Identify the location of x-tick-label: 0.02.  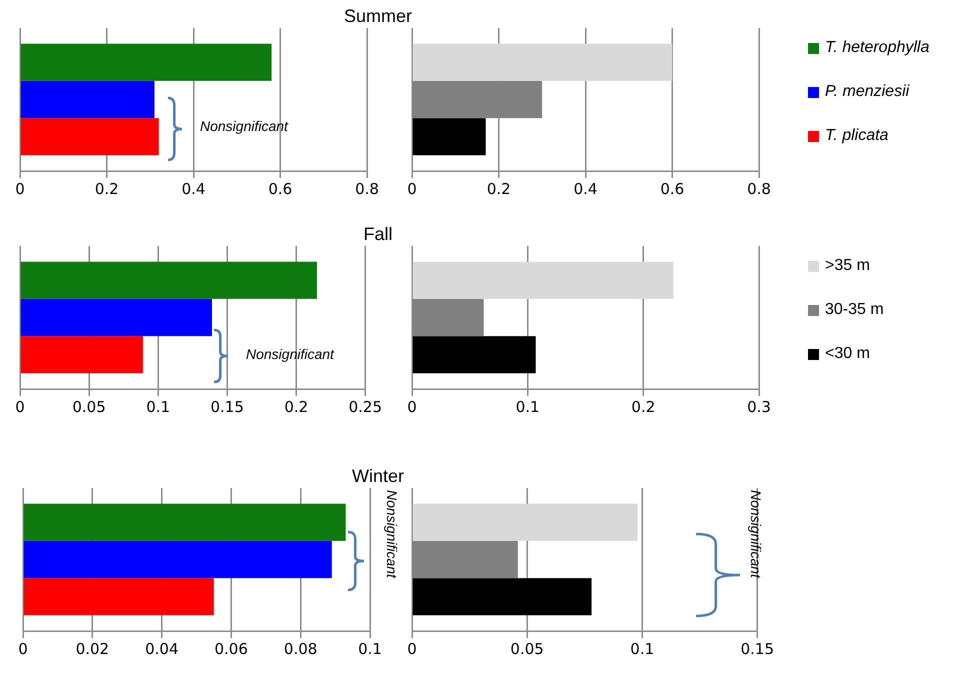
(93, 649).